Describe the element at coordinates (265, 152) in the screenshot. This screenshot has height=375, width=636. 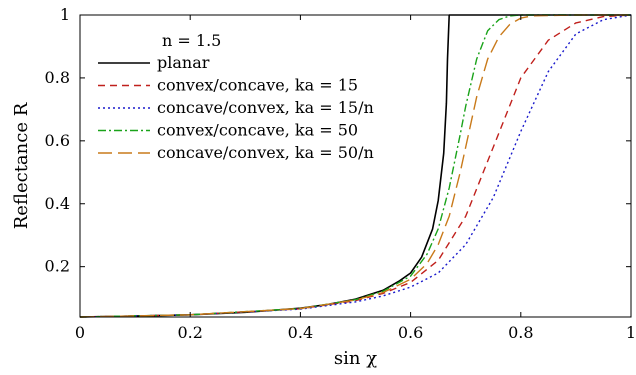
I see `legend-label-4: concave/convex, ka = 50/n` at that location.